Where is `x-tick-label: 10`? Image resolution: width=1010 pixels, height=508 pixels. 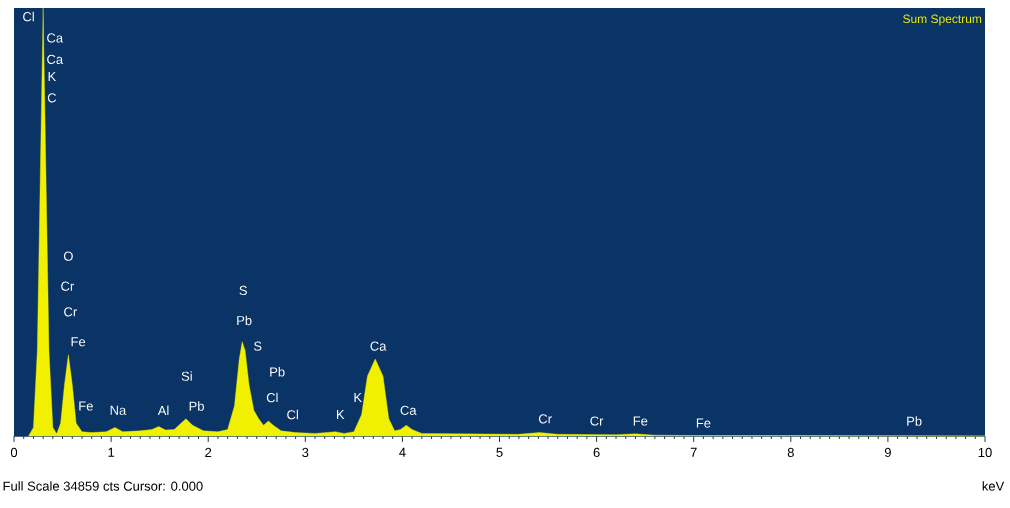 x-tick-label: 10 is located at coordinates (985, 452).